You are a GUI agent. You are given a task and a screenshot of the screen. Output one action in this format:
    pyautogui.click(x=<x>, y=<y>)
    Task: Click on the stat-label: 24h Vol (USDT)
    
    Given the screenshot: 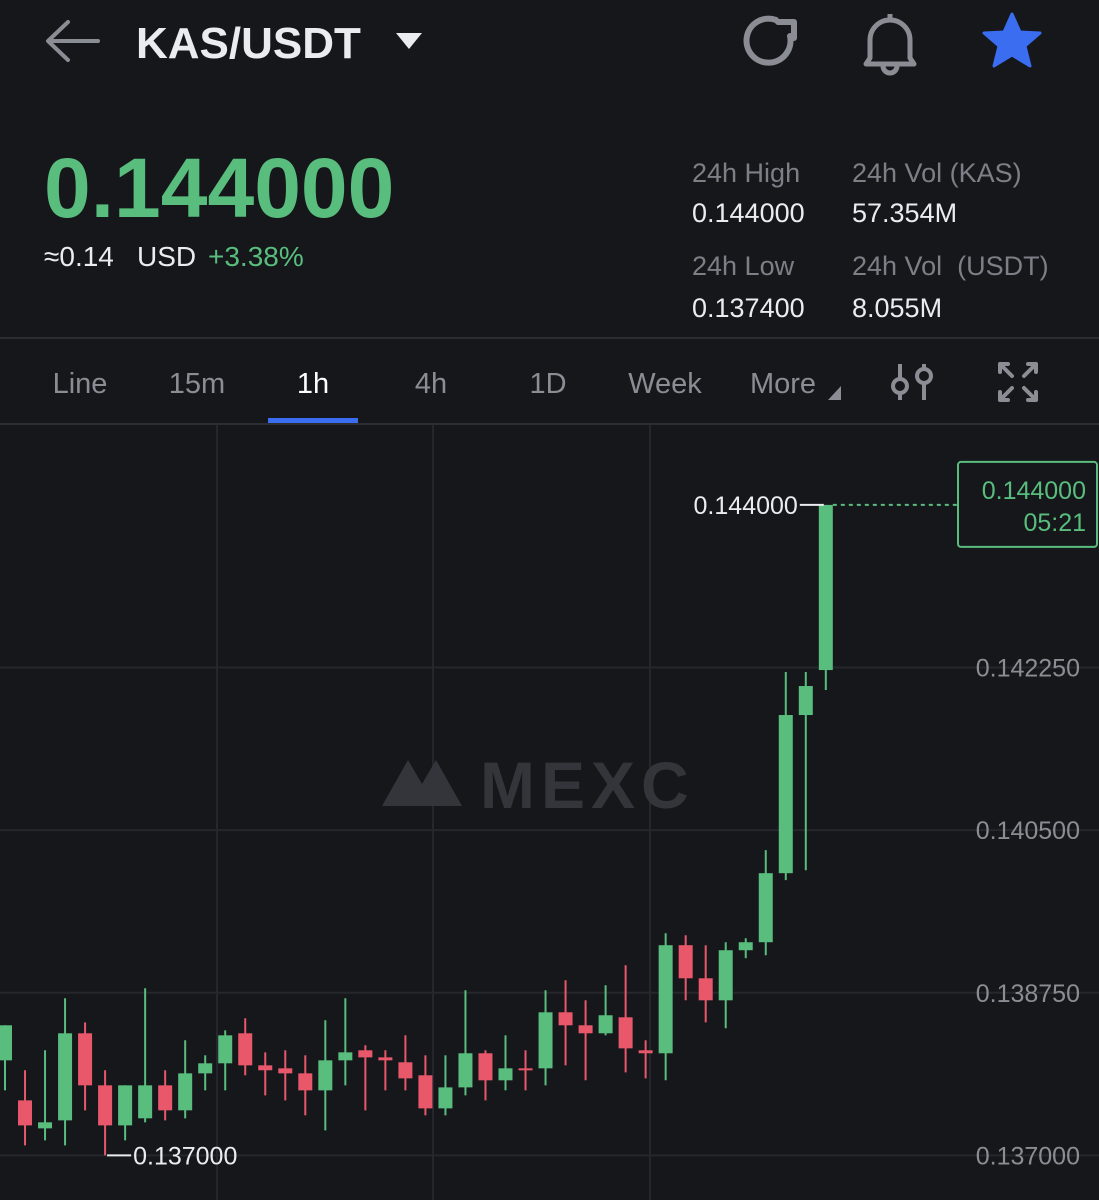 What is the action you would take?
    pyautogui.click(x=950, y=266)
    